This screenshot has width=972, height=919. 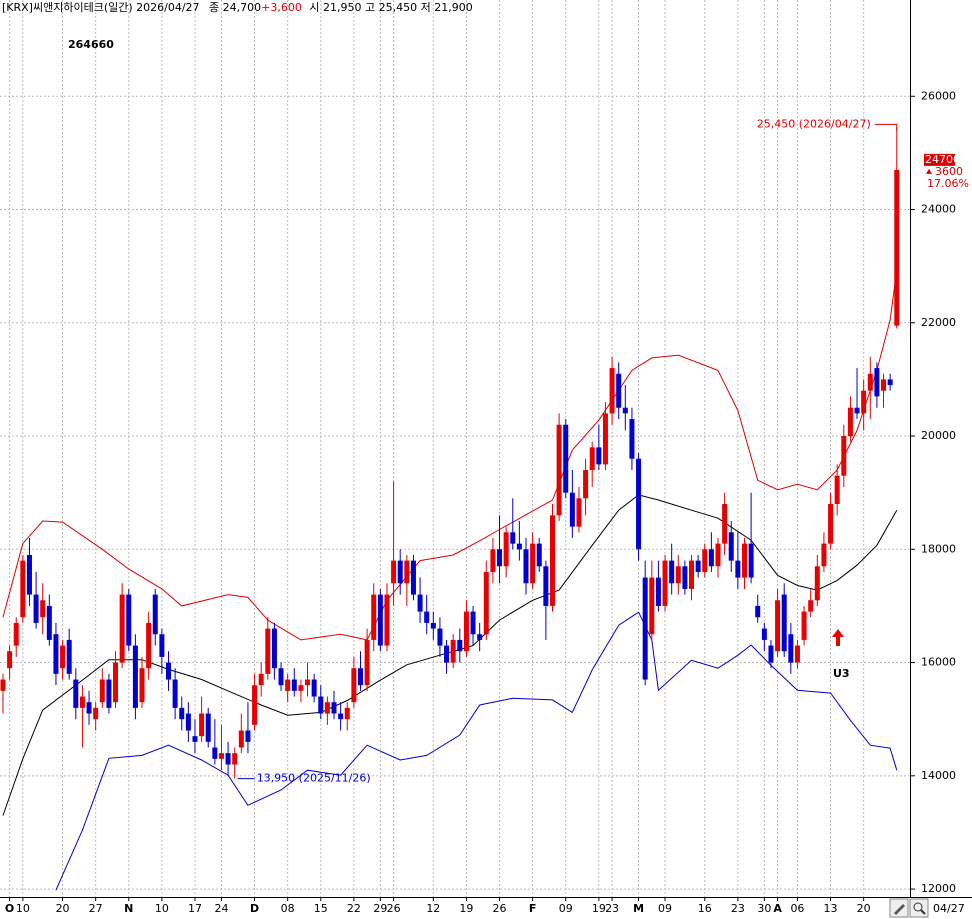 What do you see at coordinates (938, 322) in the screenshot?
I see `y-tick-label: 22000` at bounding box center [938, 322].